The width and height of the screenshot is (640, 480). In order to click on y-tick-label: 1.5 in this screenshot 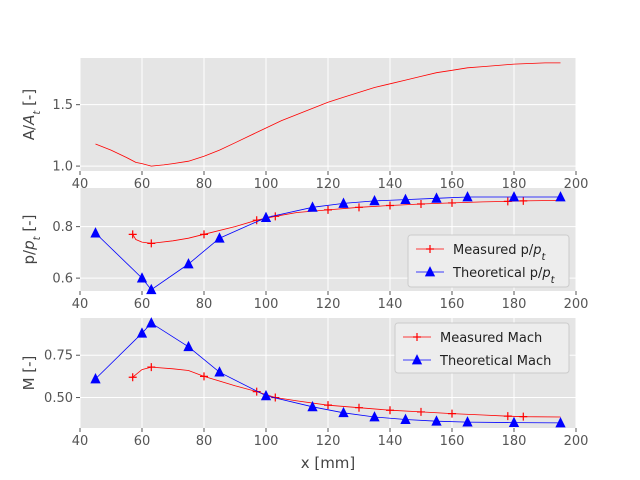, I will do `click(62, 105)`.